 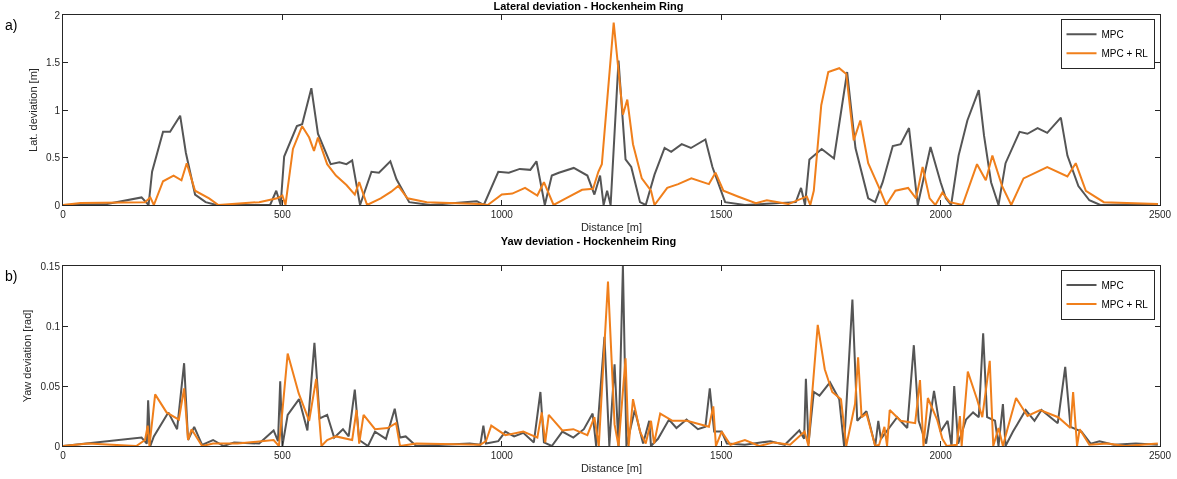 What do you see at coordinates (588, 6) in the screenshot?
I see `chart-title: Lateral deviation - Hockenheim Ring` at bounding box center [588, 6].